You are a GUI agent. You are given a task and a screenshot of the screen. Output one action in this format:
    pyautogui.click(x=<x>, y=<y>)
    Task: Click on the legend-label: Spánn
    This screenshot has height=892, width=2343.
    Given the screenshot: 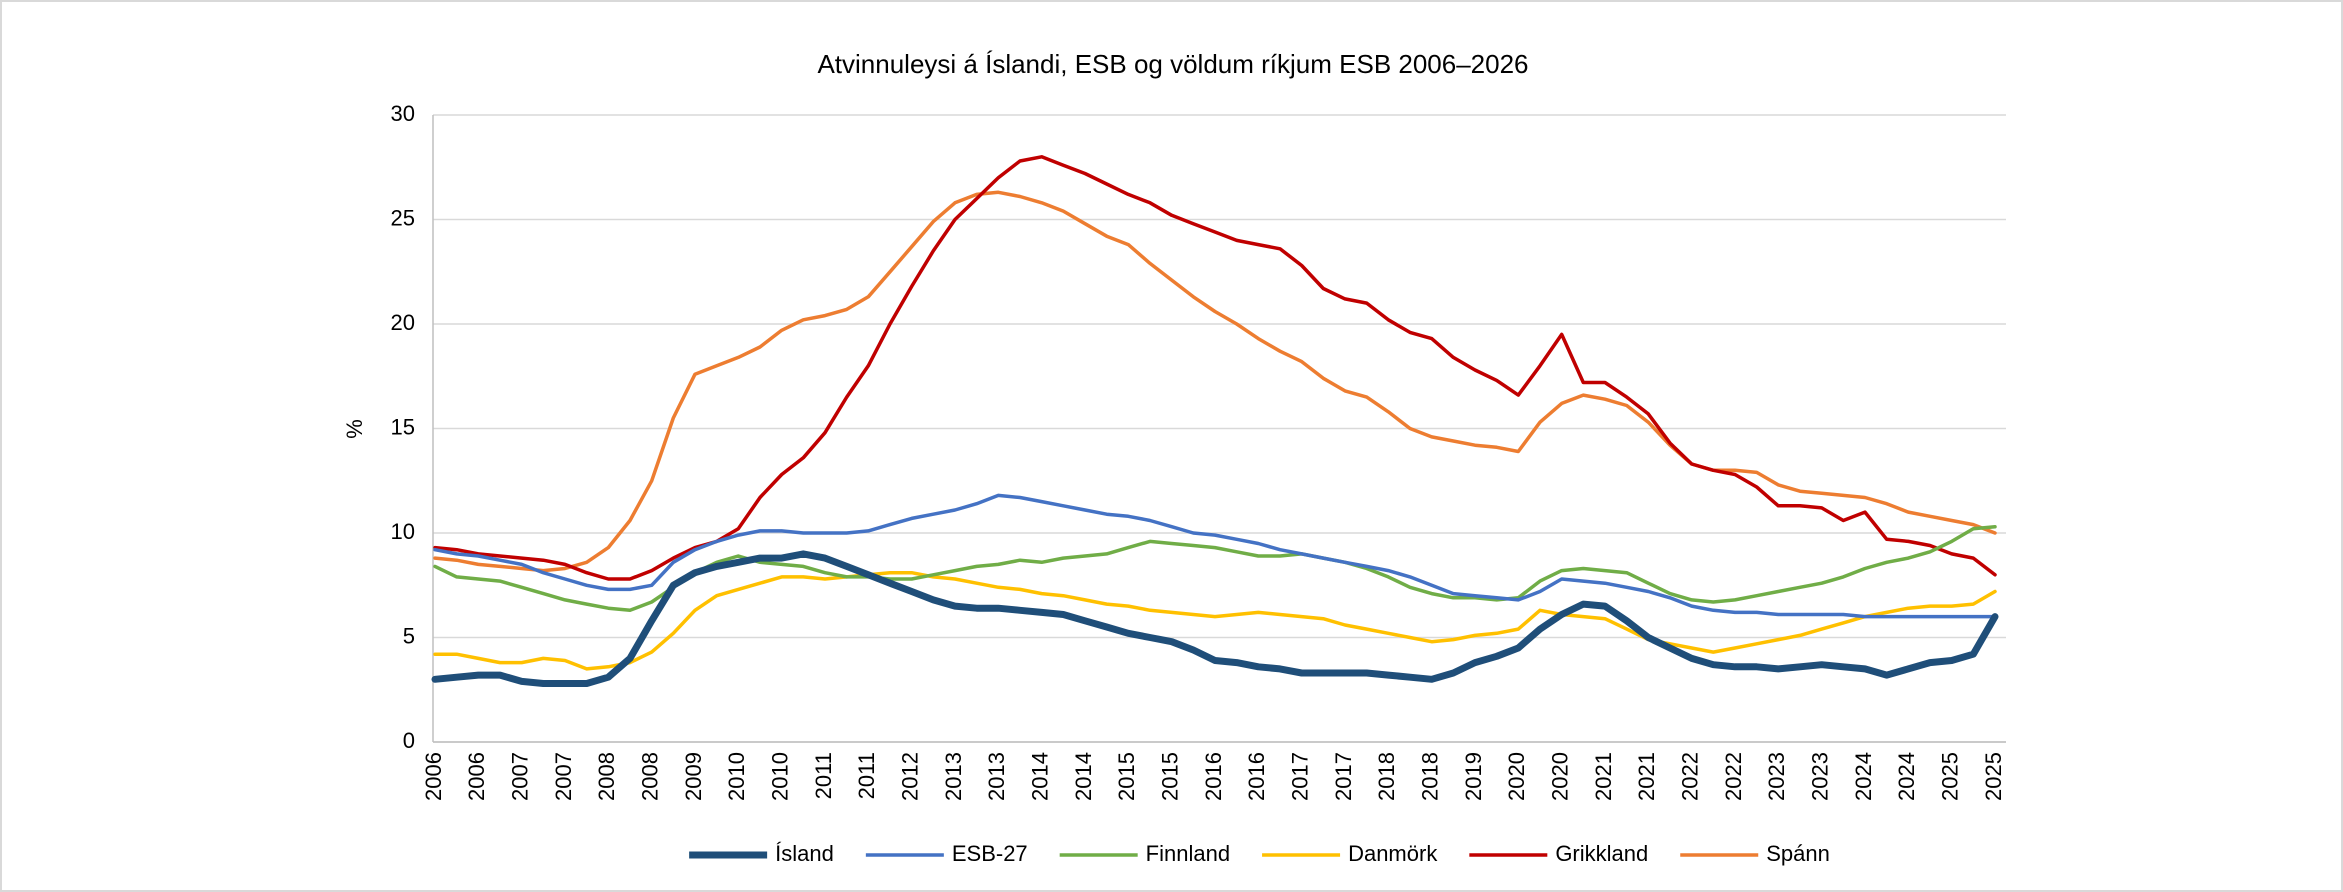 What is the action you would take?
    pyautogui.click(x=1798, y=853)
    